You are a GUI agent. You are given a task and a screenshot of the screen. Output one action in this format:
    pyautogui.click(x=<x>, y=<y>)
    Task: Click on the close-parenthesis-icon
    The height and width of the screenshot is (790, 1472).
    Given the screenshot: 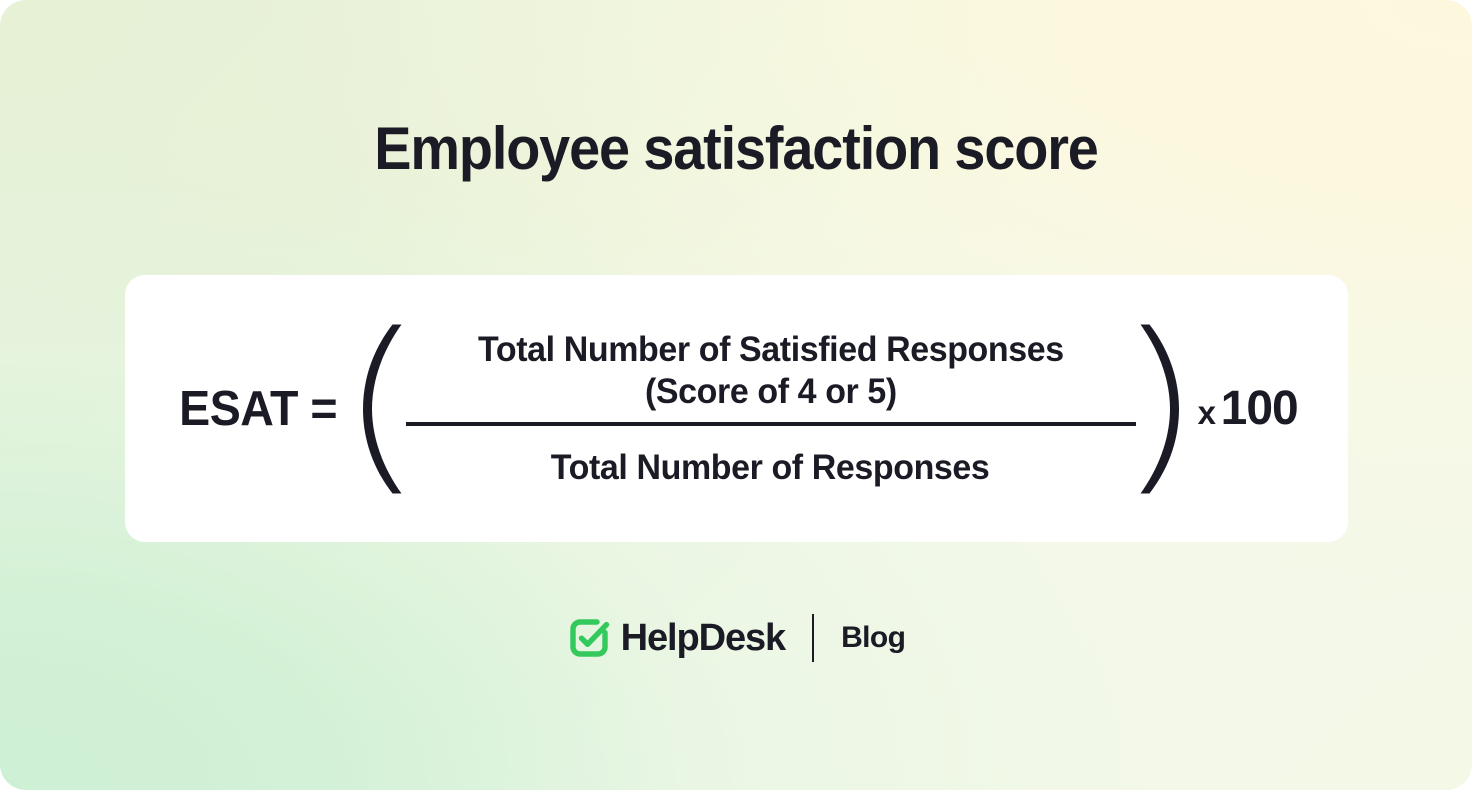 What is the action you would take?
    pyautogui.click(x=1159, y=408)
    